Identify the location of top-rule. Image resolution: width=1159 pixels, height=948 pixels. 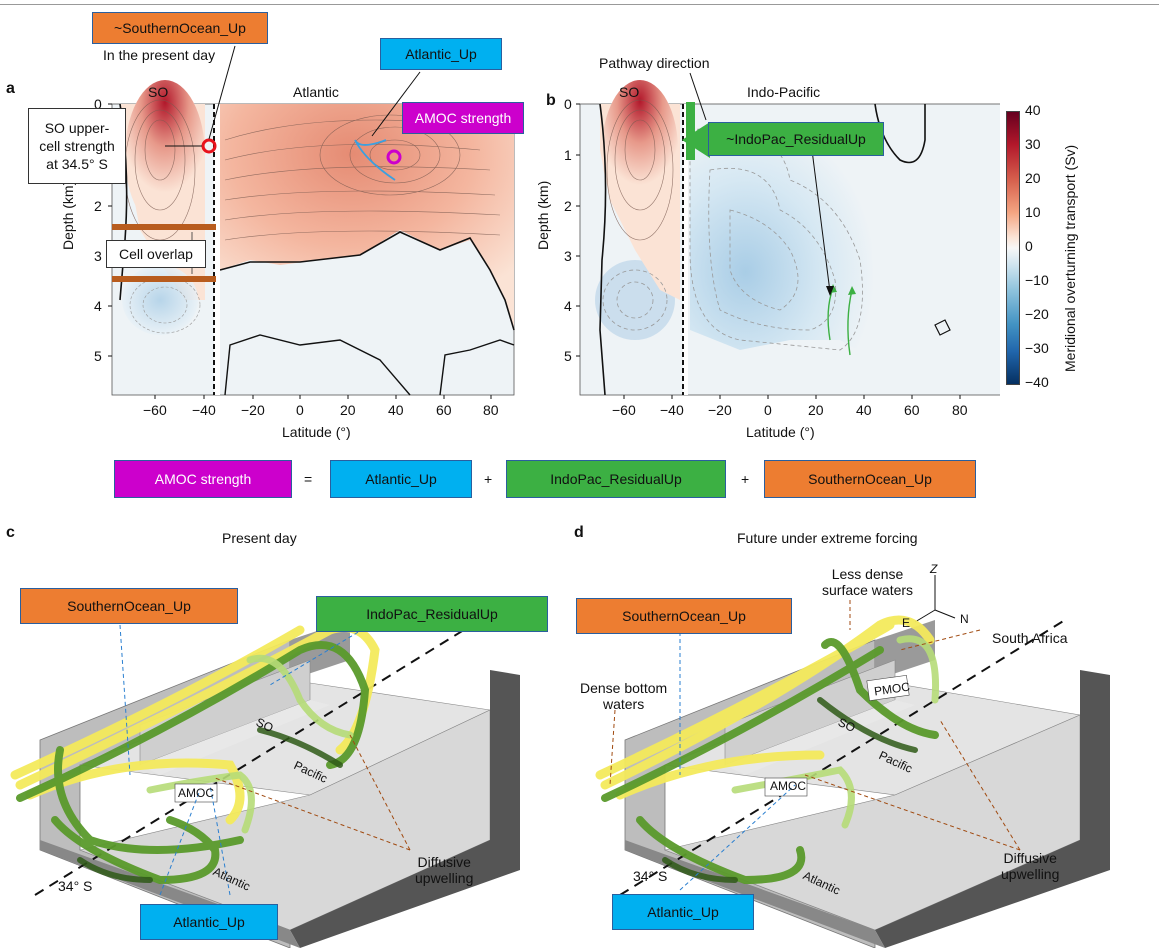
(579, 4).